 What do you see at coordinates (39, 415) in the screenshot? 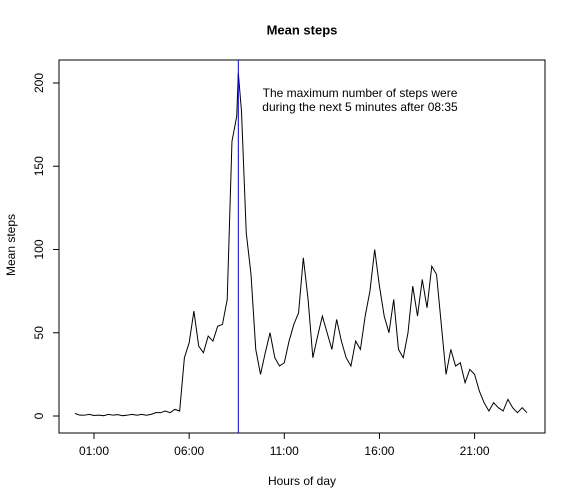
I see `y-tick-label: 0` at bounding box center [39, 415].